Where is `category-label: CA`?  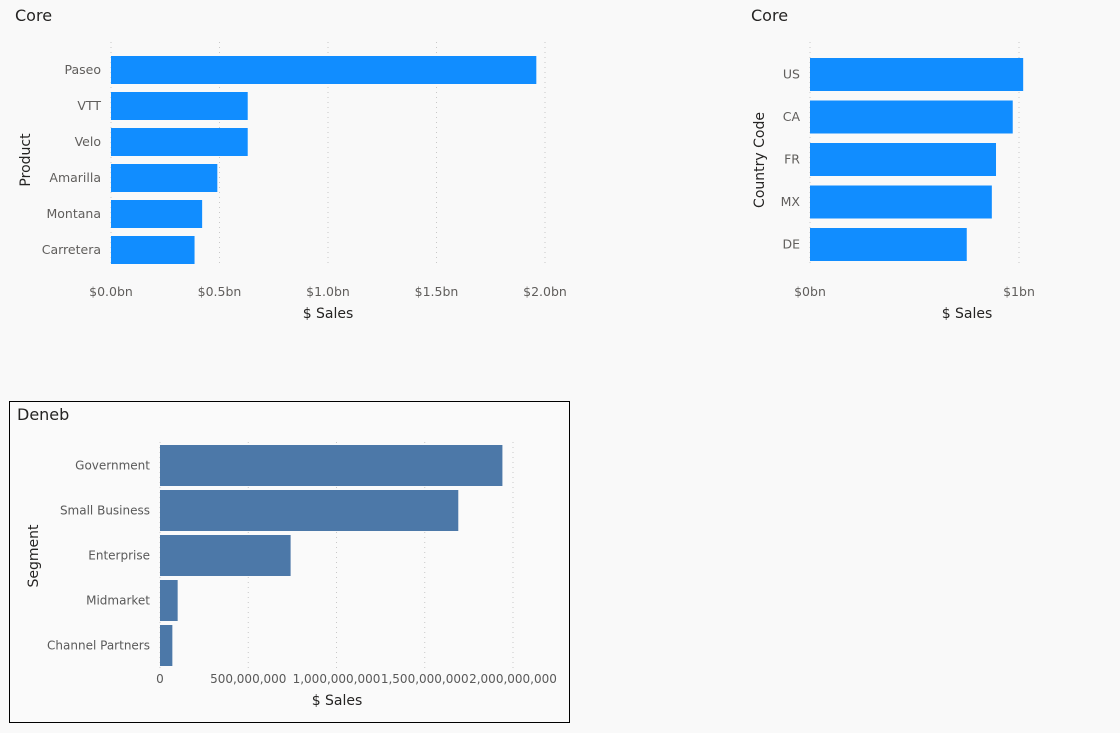 category-label: CA is located at coordinates (792, 116).